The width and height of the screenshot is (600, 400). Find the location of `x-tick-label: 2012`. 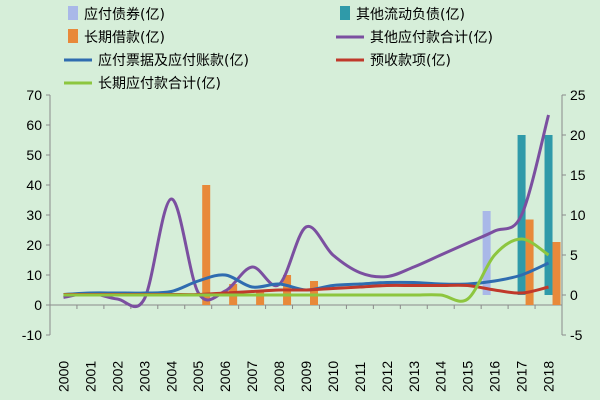

x-tick-label: 2012 is located at coordinates (387, 376).